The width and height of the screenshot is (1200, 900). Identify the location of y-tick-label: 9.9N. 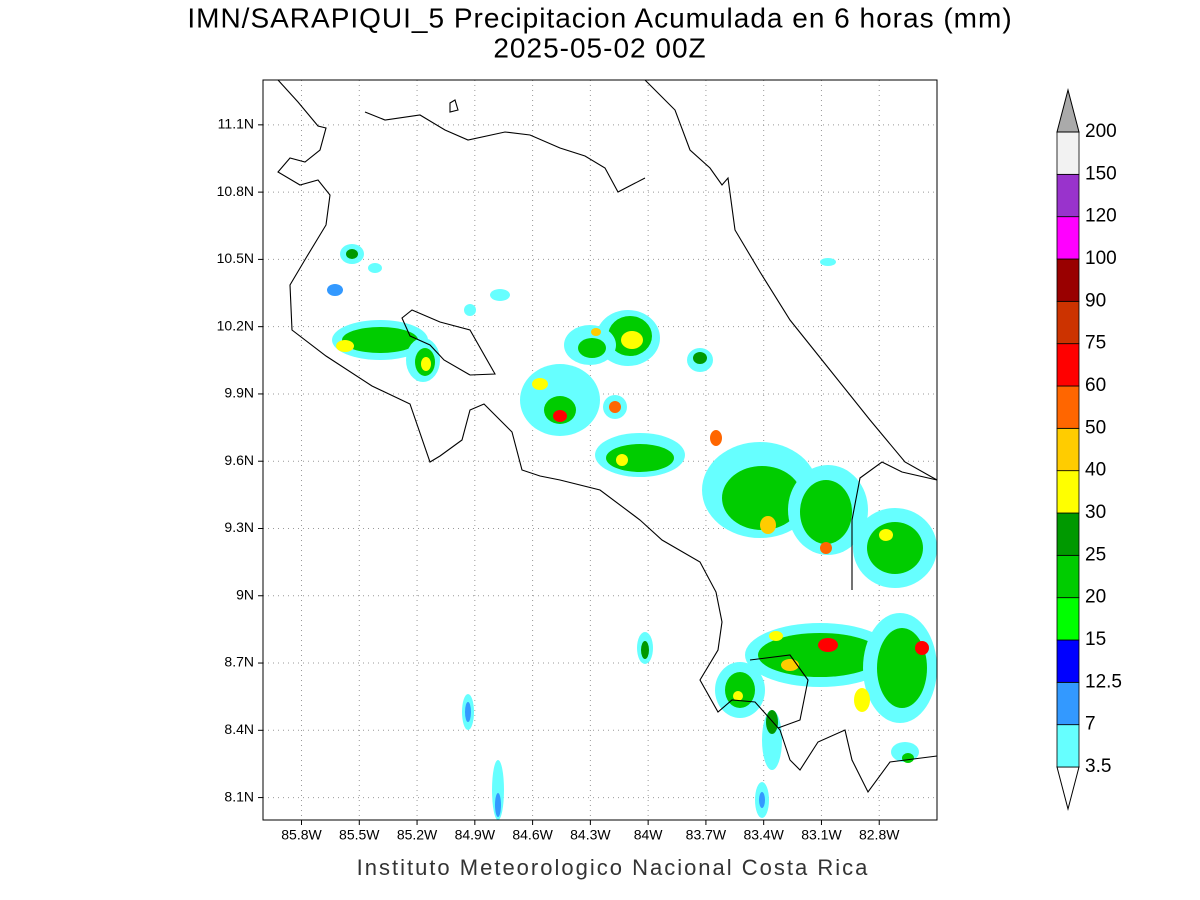
(239, 393).